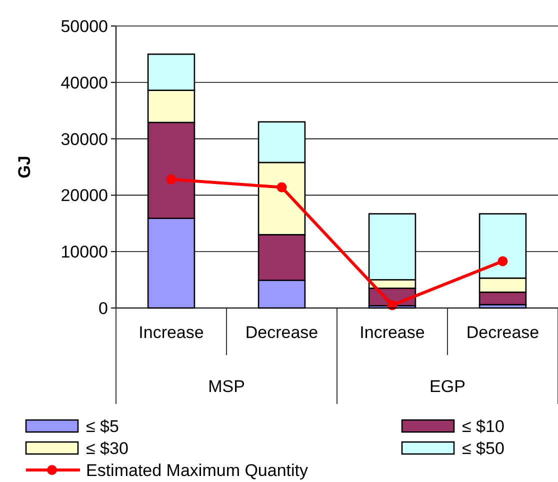 This screenshot has width=558, height=482. Describe the element at coordinates (24, 167) in the screenshot. I see `y-axis-title: GJ` at that location.